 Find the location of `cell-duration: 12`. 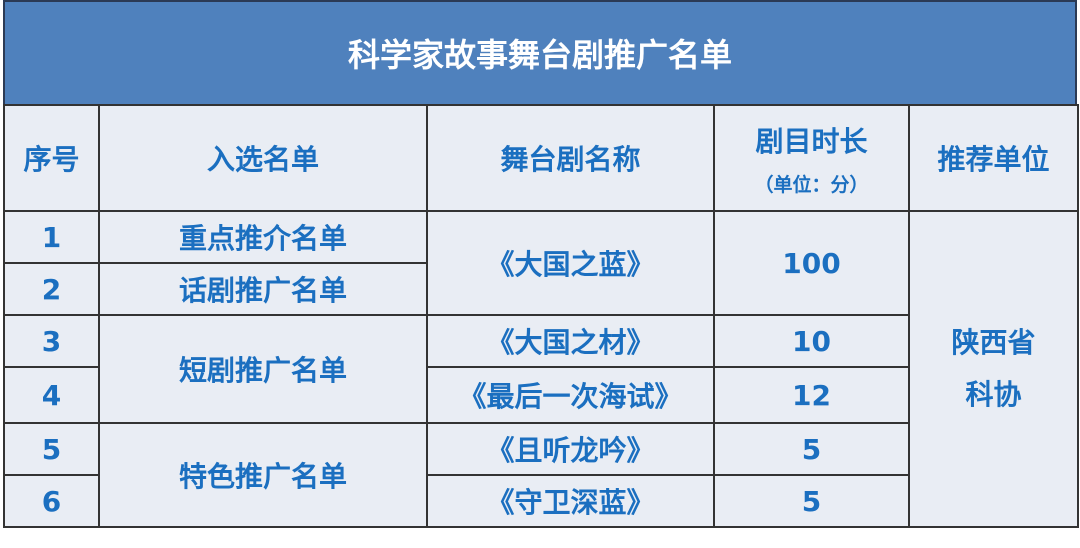

cell-duration: 12 is located at coordinates (811, 395).